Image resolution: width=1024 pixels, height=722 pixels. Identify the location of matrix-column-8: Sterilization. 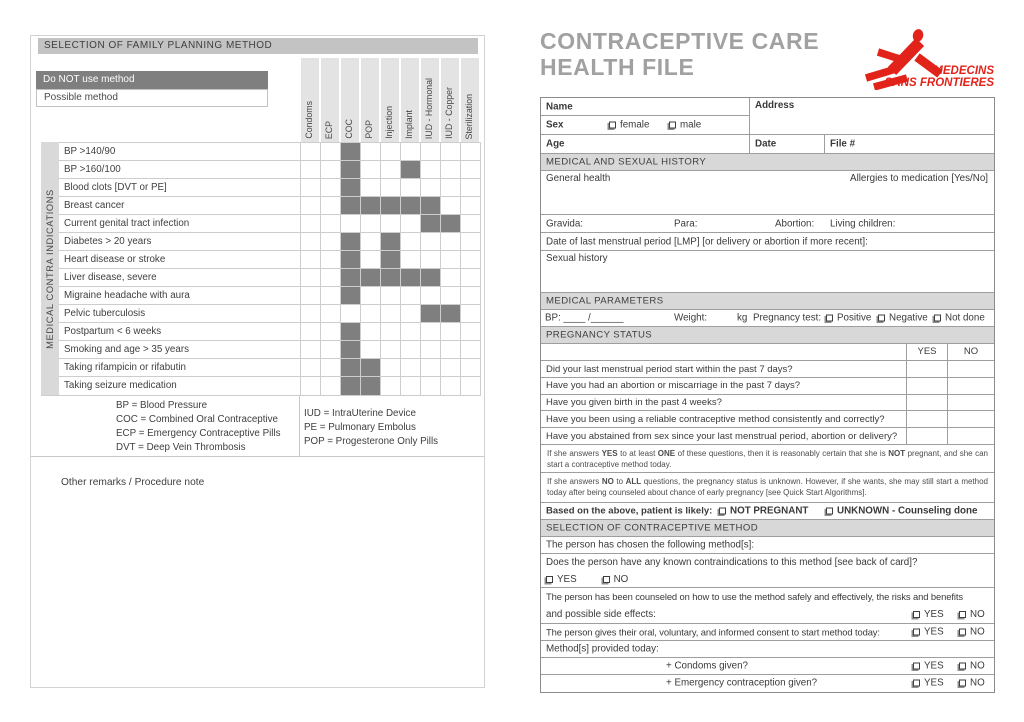
(471, 100).